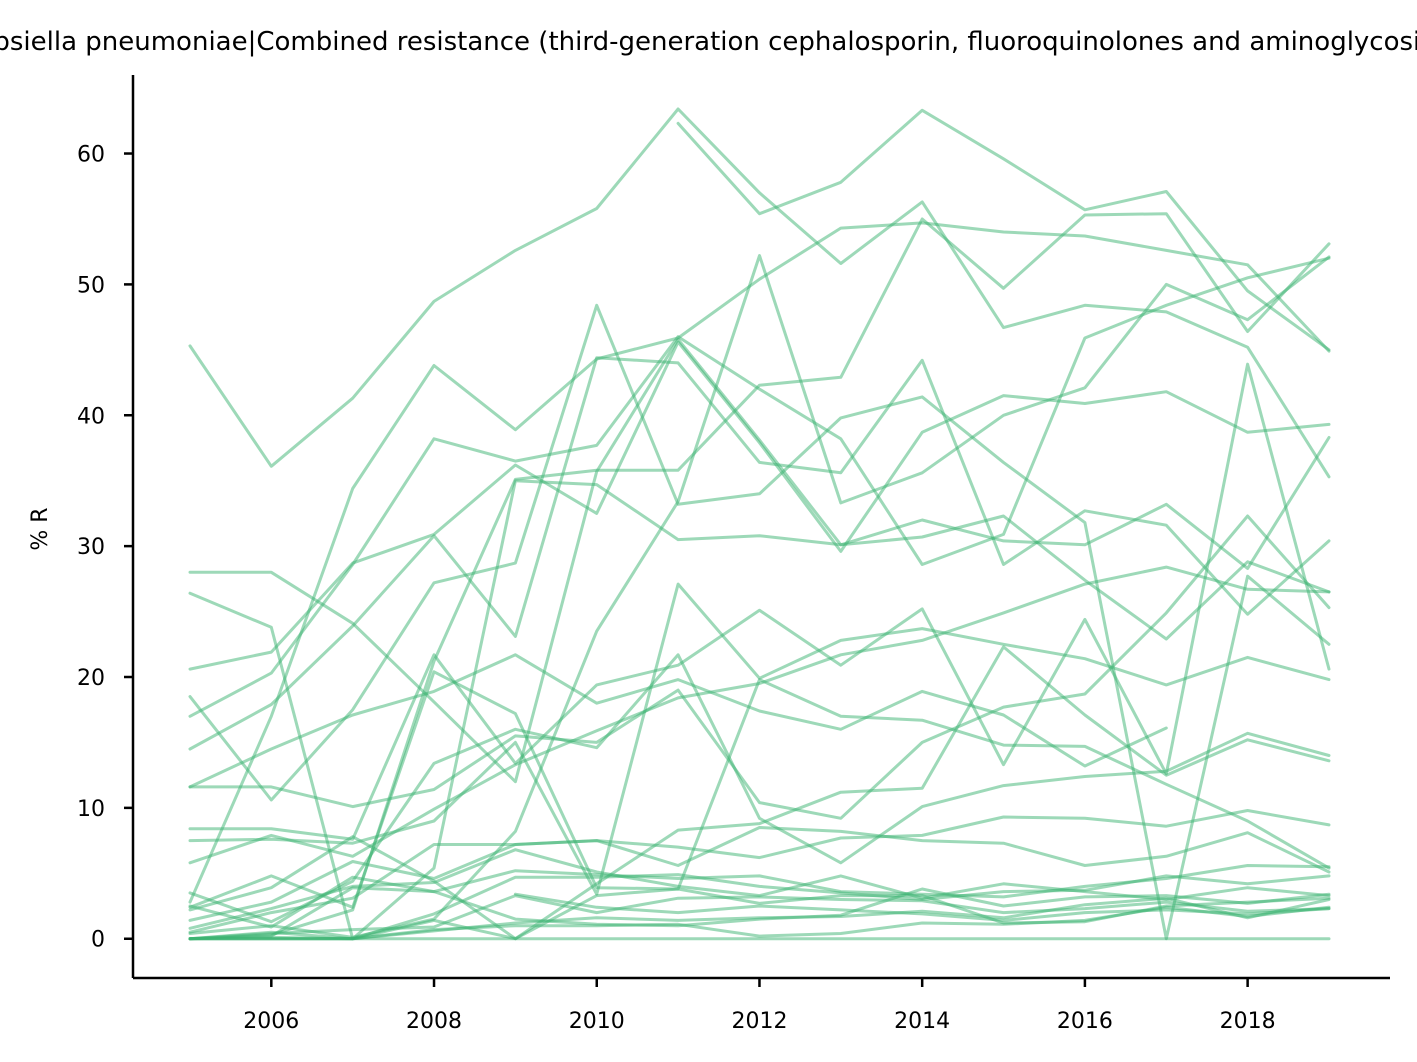 The height and width of the screenshot is (1062, 1417). I want to click on y-tick-label: 40, so click(91, 416).